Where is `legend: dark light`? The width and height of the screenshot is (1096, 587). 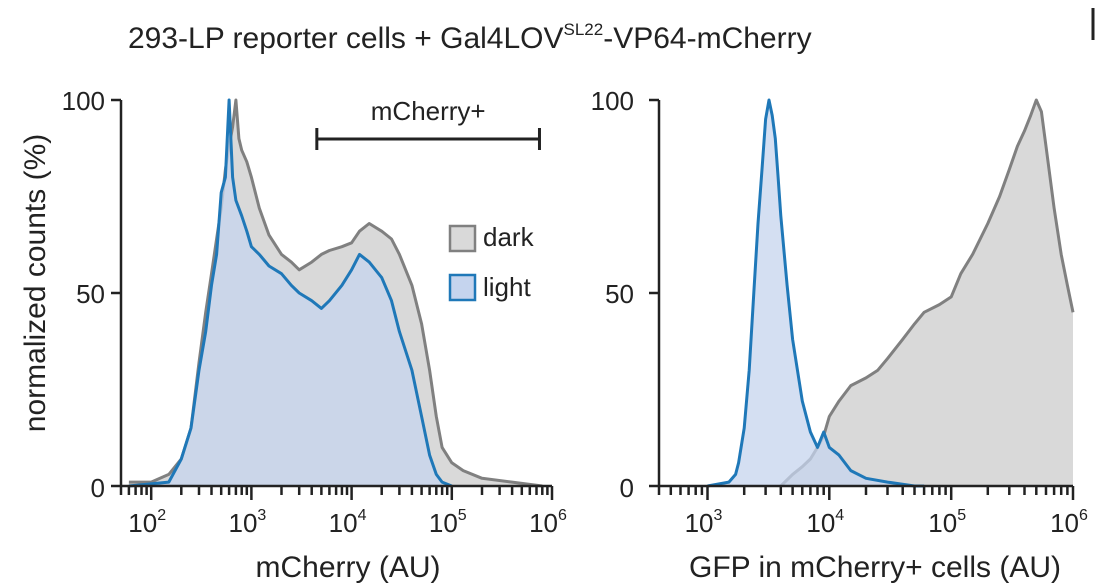
legend: dark light is located at coordinates (491, 262).